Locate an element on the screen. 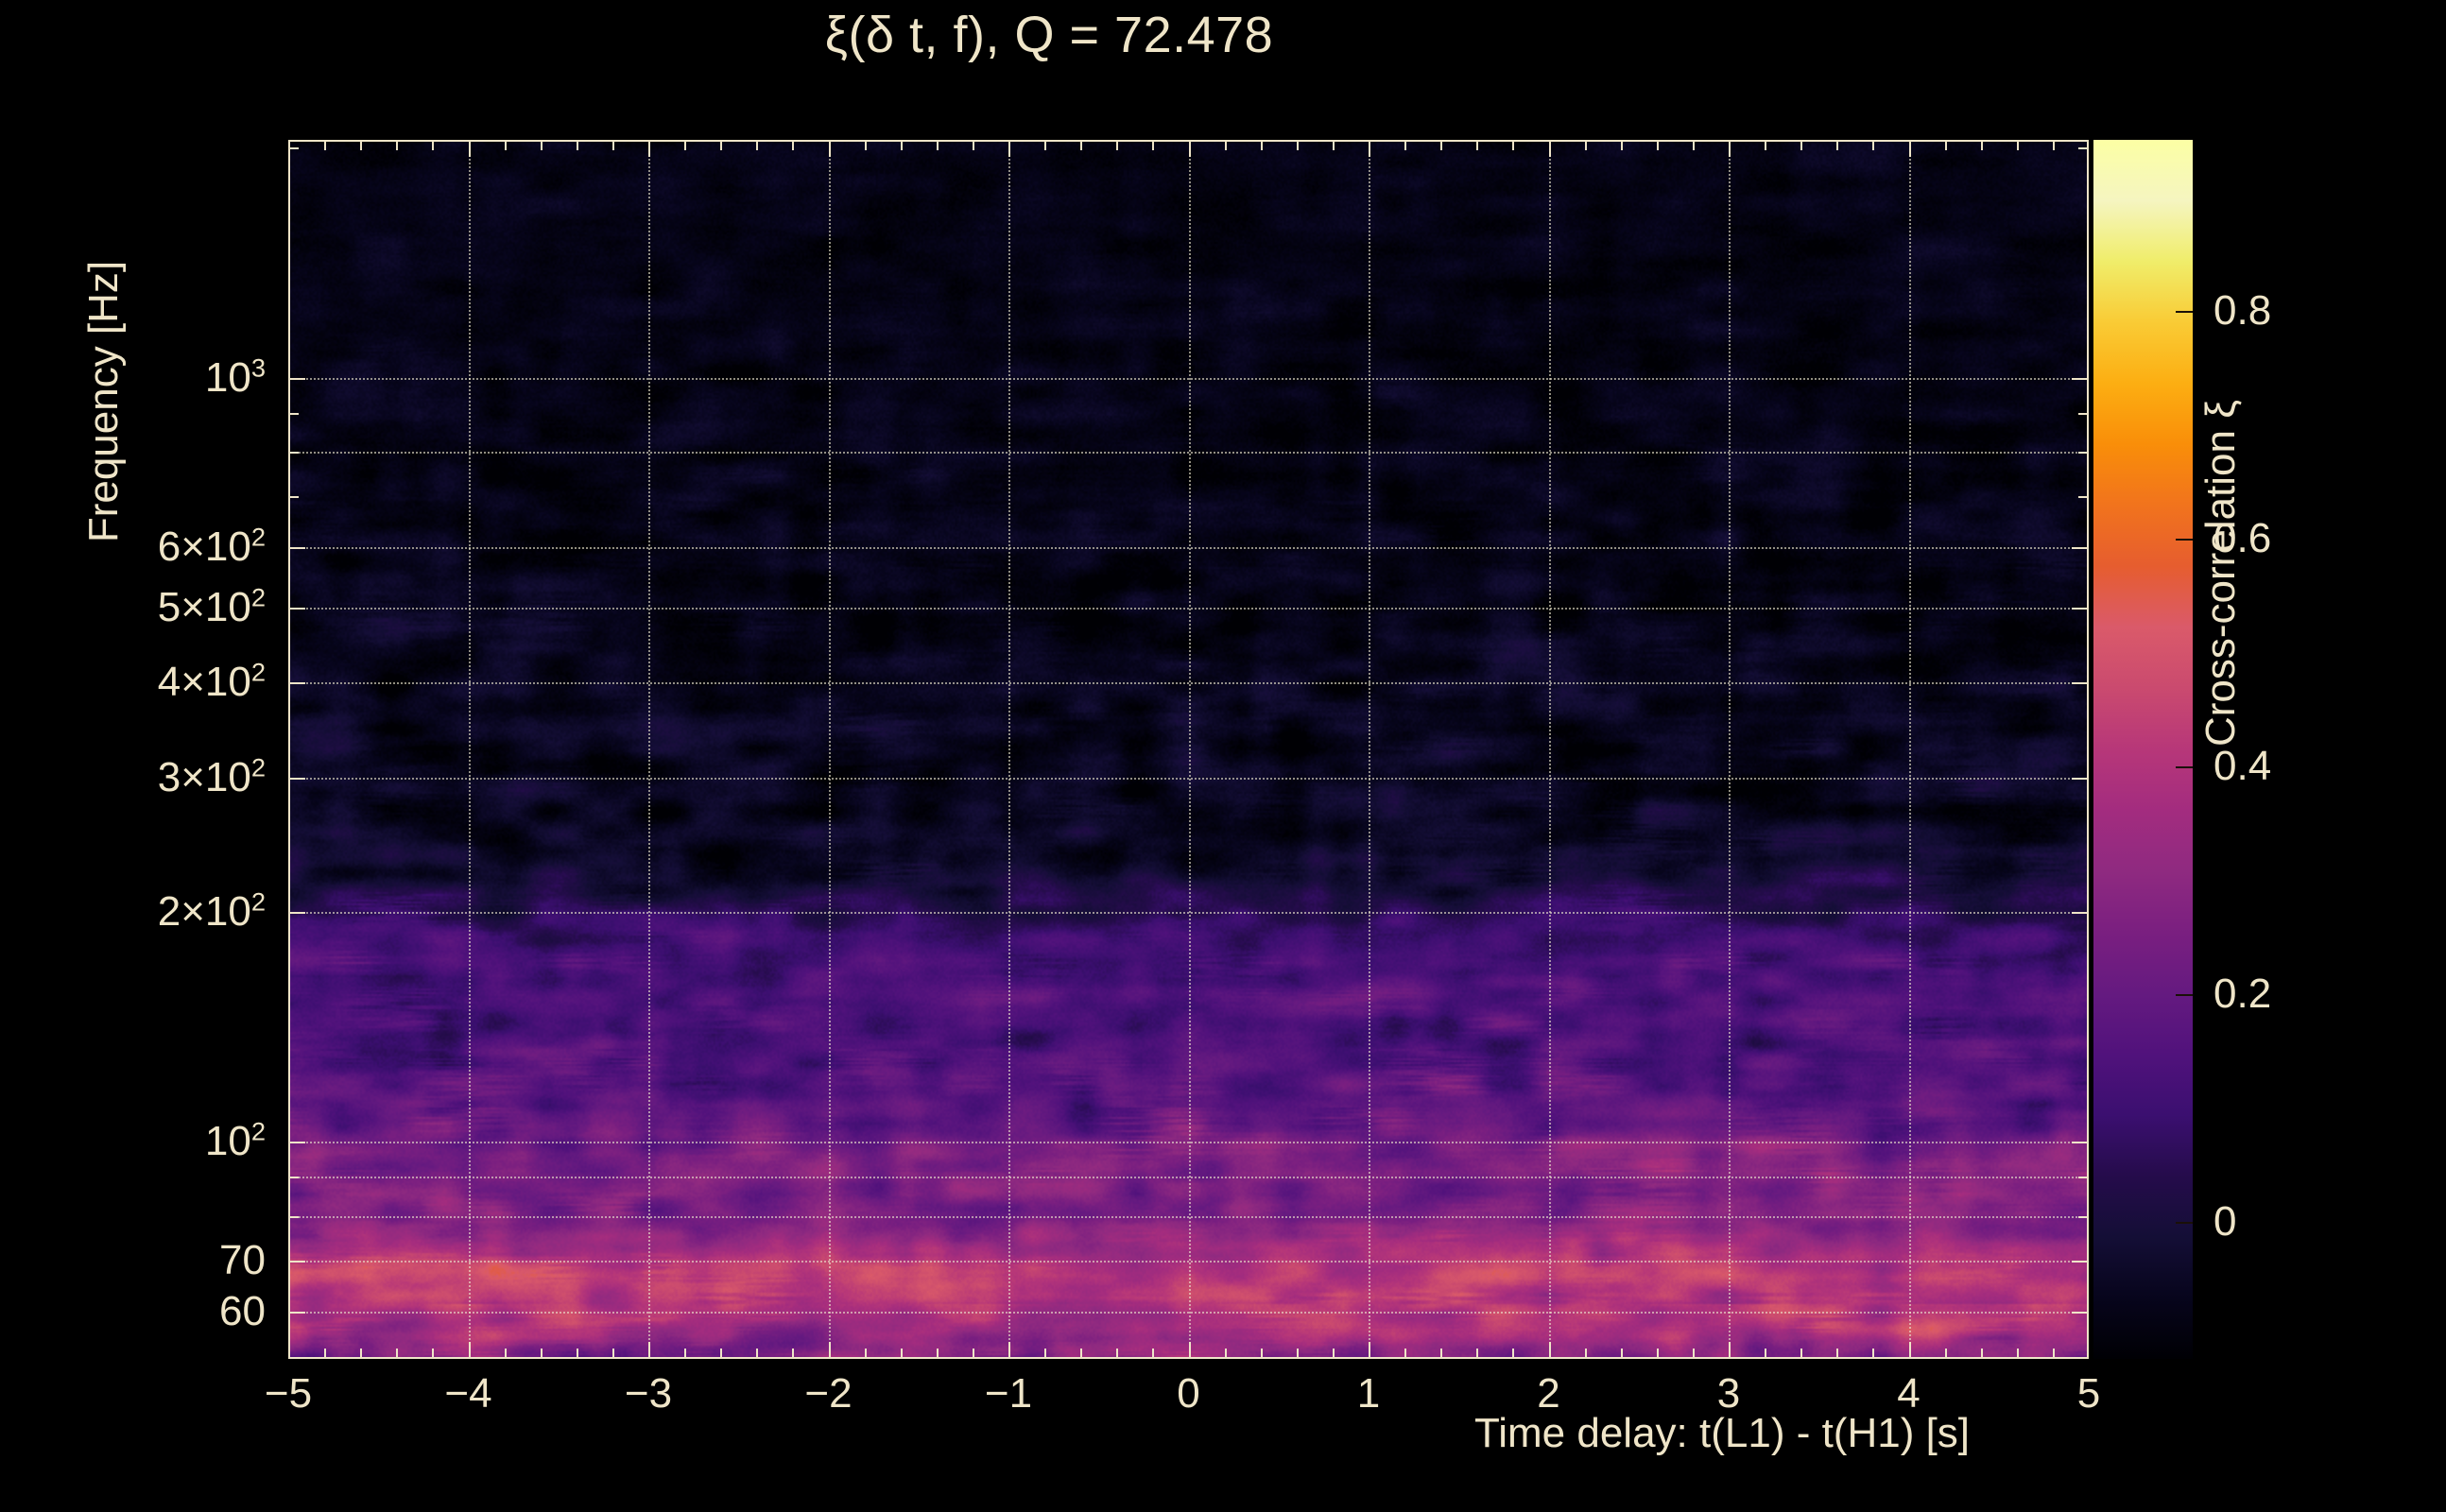 The height and width of the screenshot is (1512, 2446). x-tick-label: 4 is located at coordinates (1909, 1393).